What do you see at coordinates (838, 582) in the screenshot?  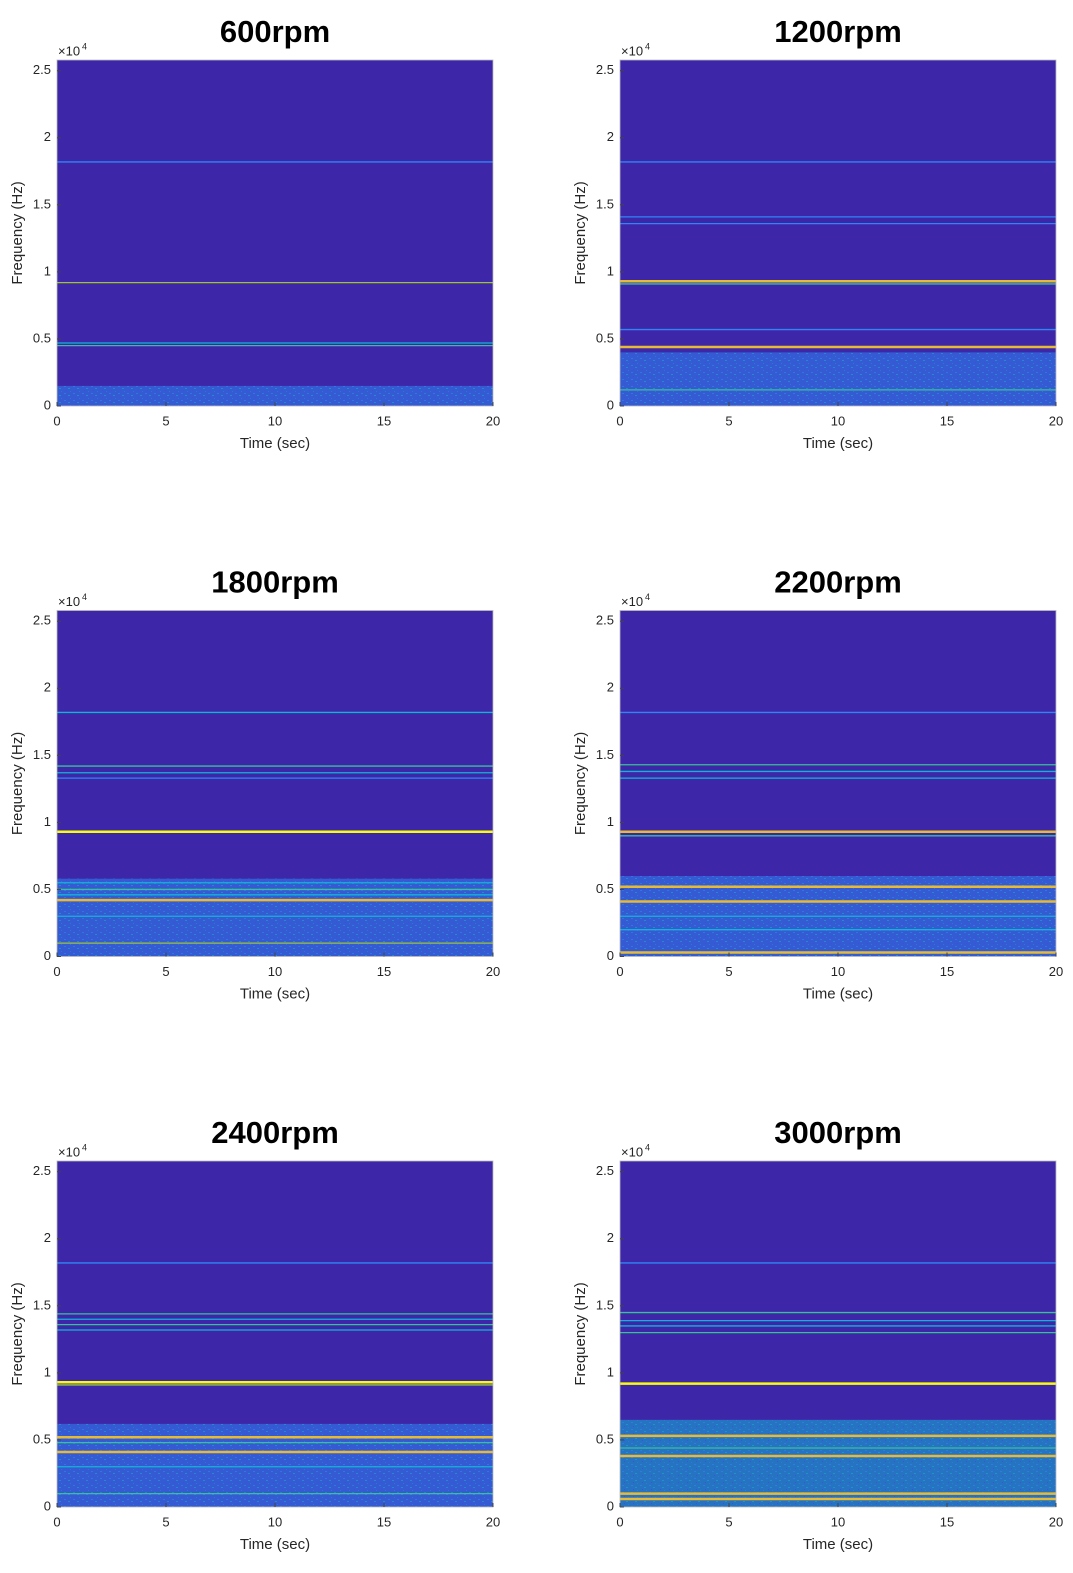 I see `chart-title: 2200rpm` at bounding box center [838, 582].